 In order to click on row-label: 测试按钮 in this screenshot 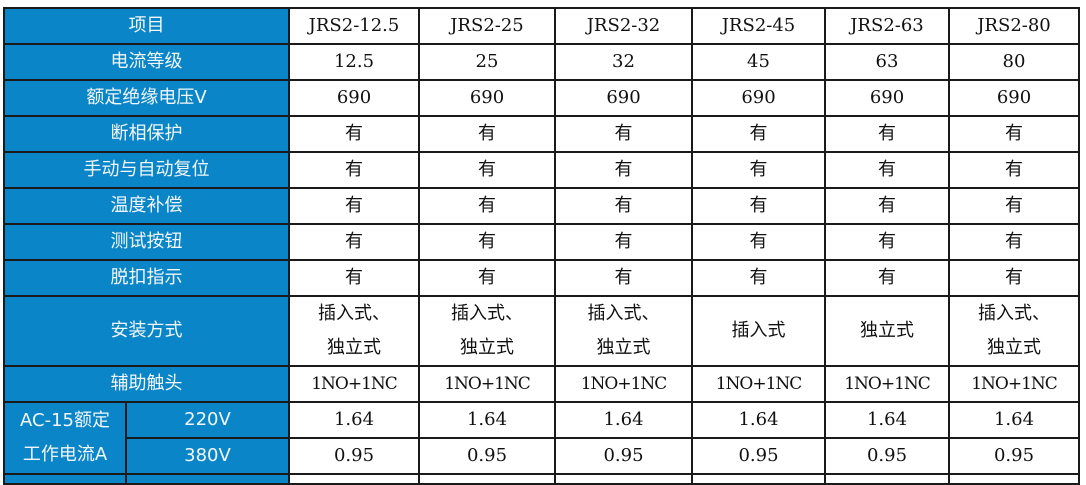, I will do `click(146, 242)`.